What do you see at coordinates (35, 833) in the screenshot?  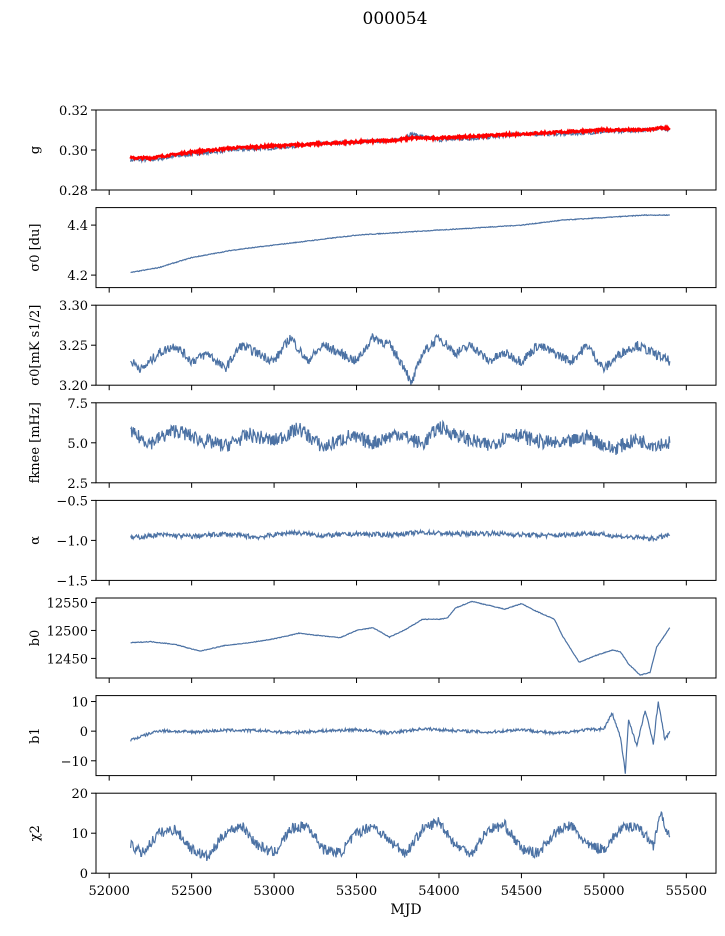 I see `y-axis-label: χ2` at bounding box center [35, 833].